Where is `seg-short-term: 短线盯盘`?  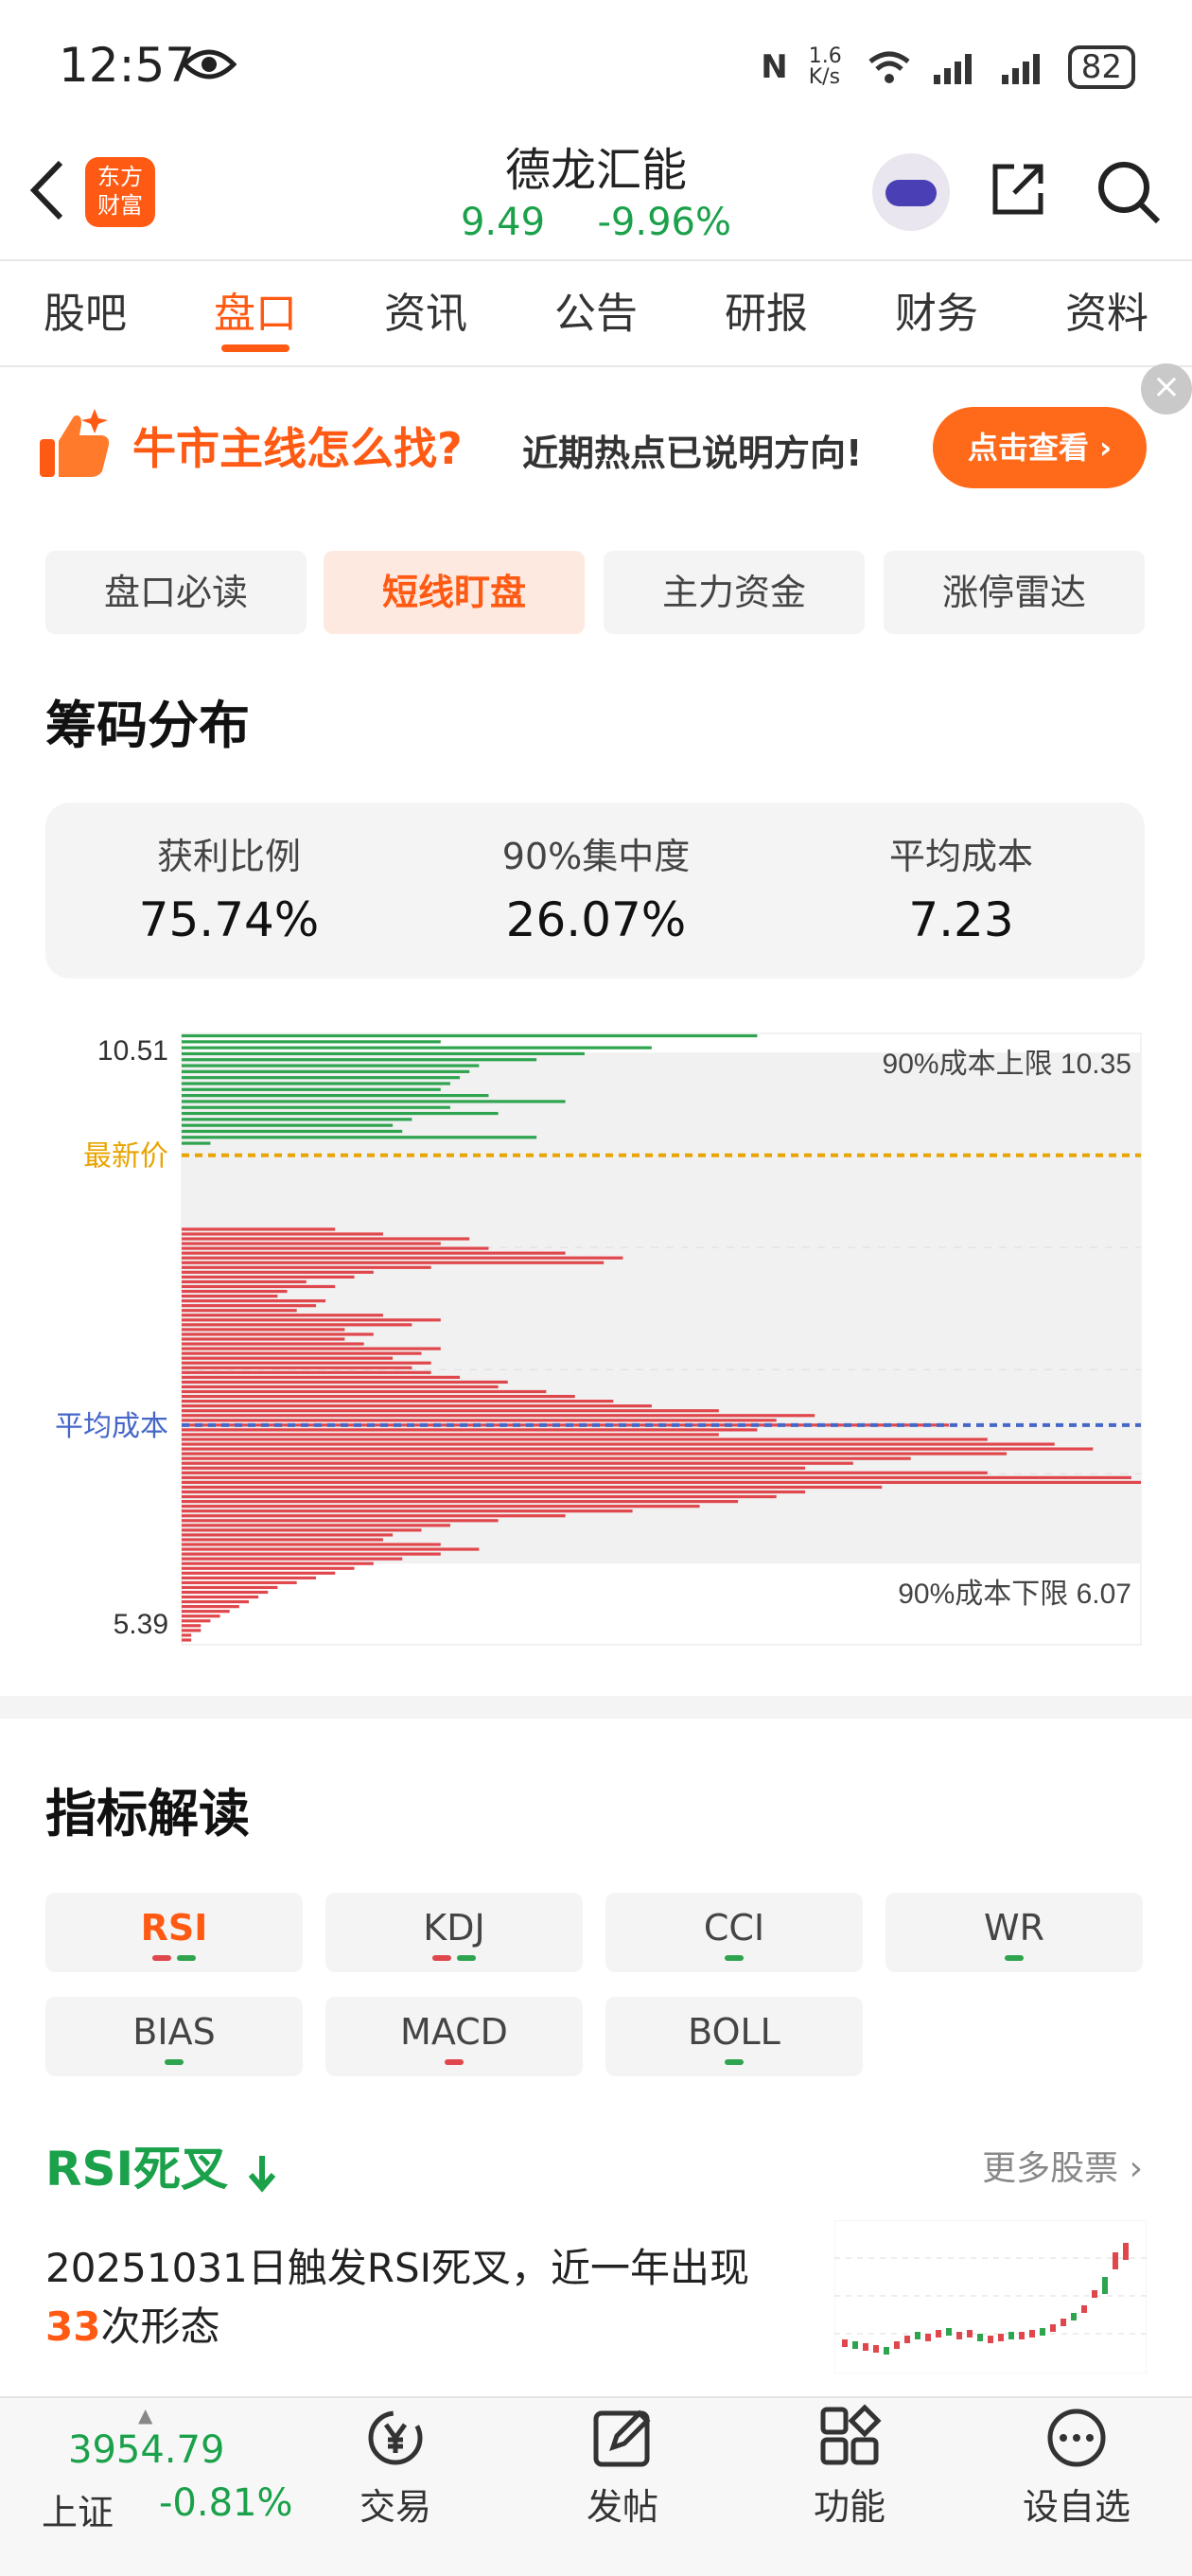
seg-short-term: 短线盯盘 is located at coordinates (454, 592).